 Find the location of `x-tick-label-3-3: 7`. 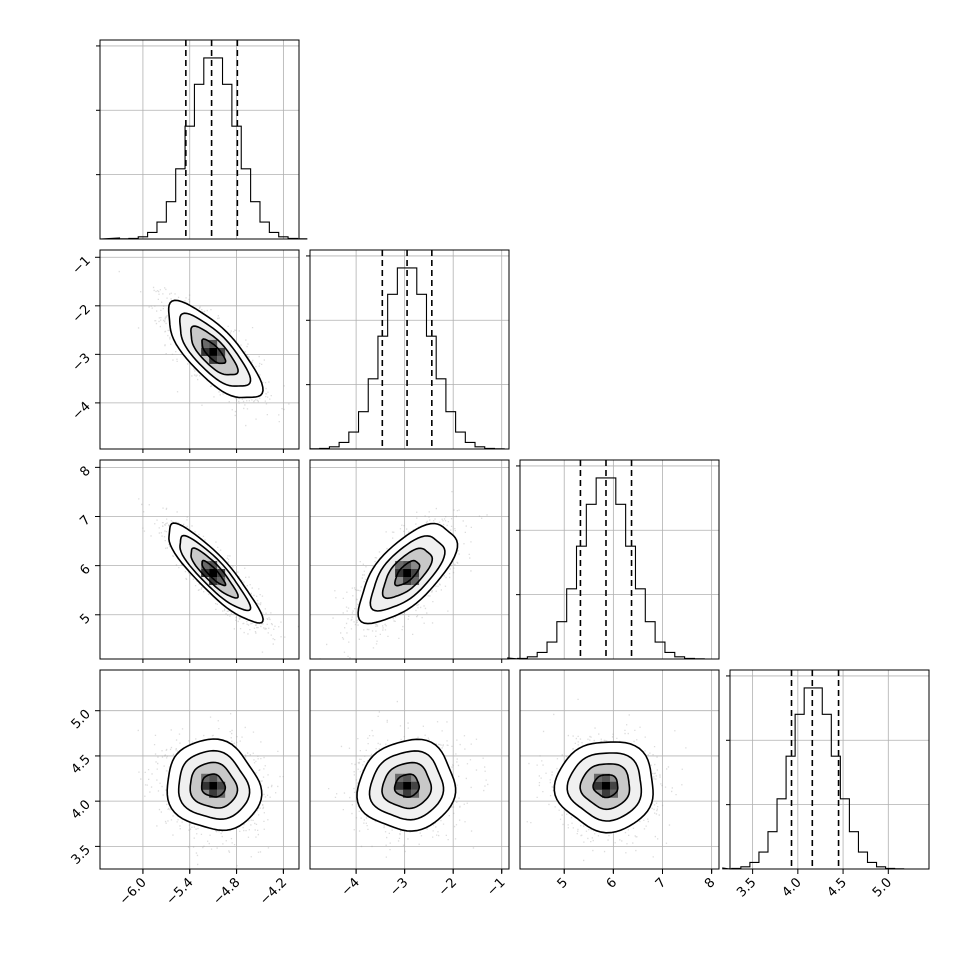

x-tick-label-3-3: 7 is located at coordinates (661, 883).